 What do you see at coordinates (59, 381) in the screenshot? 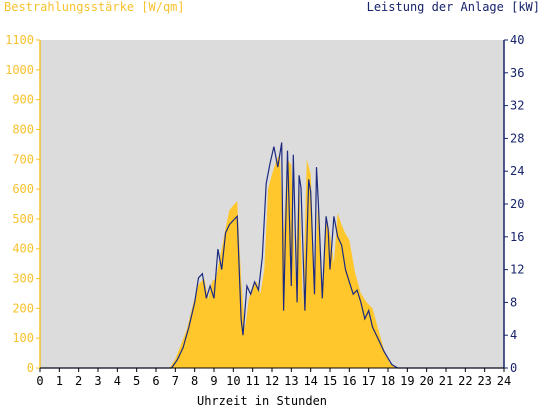
I see `x-tick-label: 1` at bounding box center [59, 381].